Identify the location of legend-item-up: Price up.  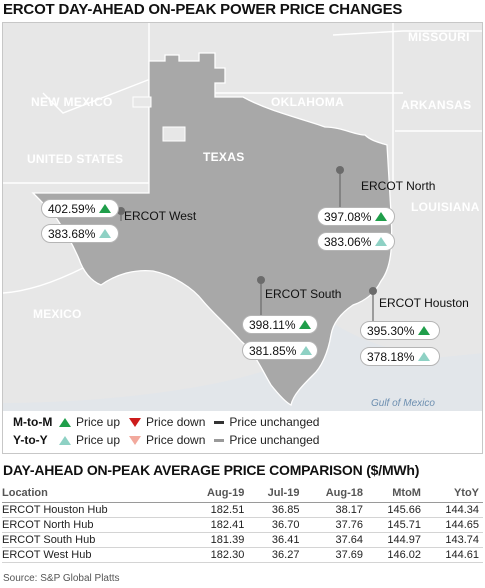
(89, 422).